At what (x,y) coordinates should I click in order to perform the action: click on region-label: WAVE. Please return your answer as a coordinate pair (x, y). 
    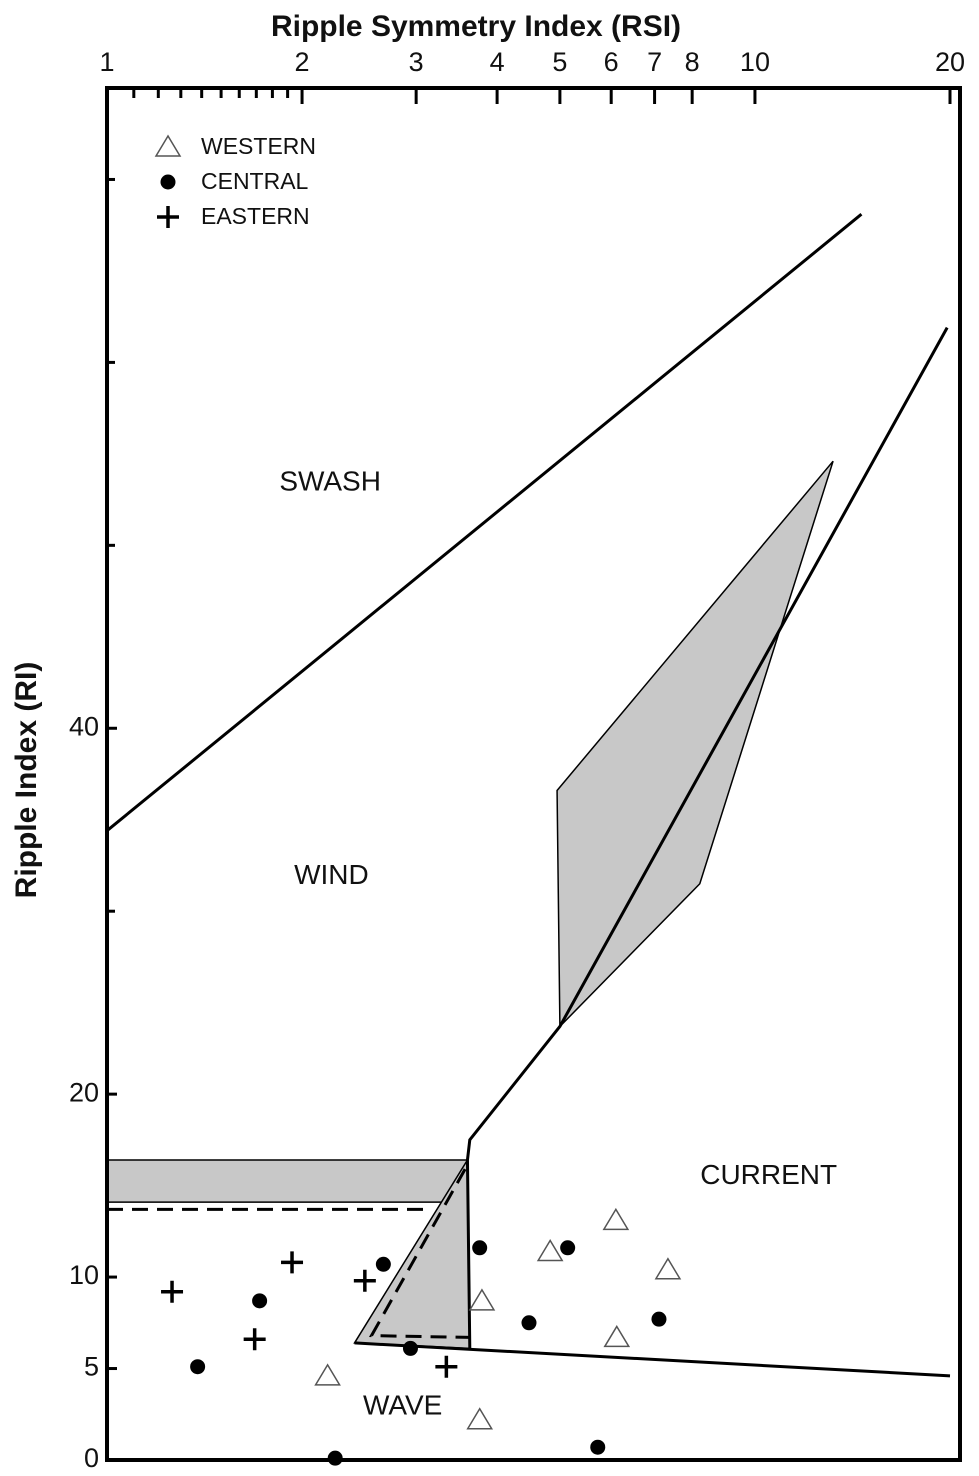
    Looking at the image, I should click on (402, 1404).